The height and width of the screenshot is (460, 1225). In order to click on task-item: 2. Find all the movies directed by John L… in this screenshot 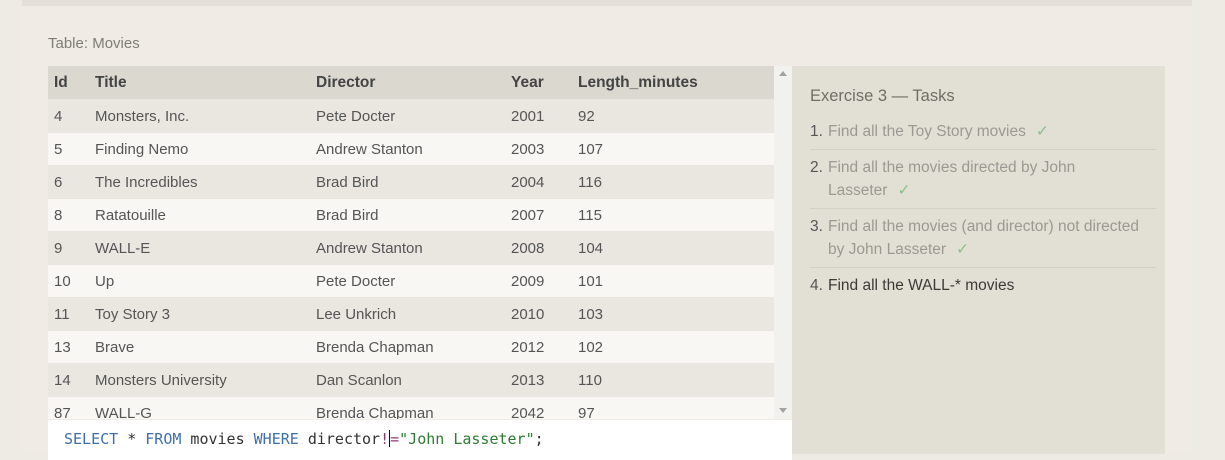, I will do `click(983, 182)`.